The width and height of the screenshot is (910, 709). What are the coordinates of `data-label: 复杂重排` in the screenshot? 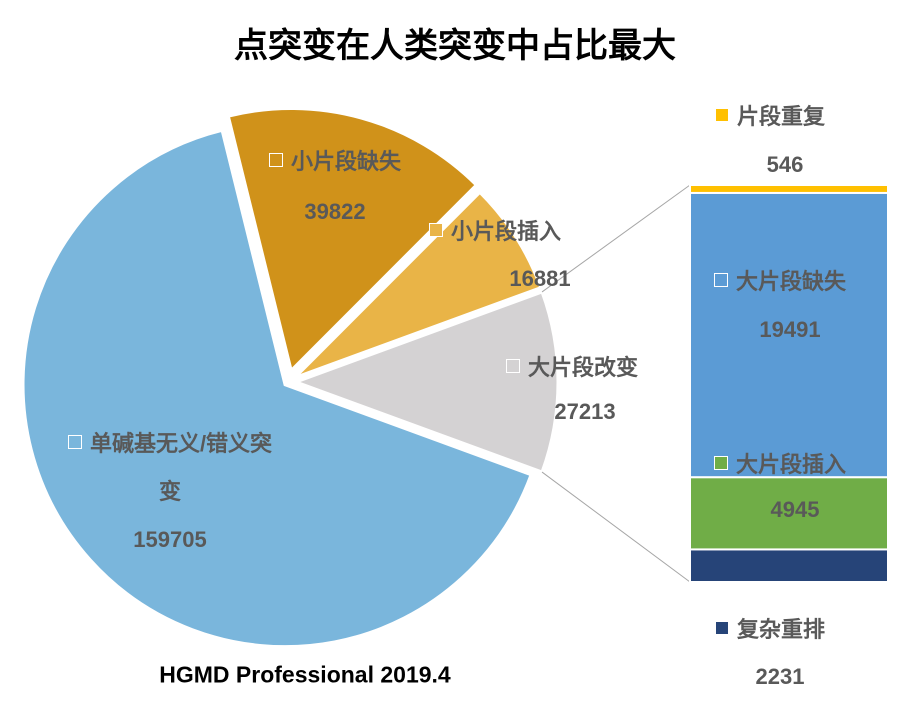 It's located at (770, 630).